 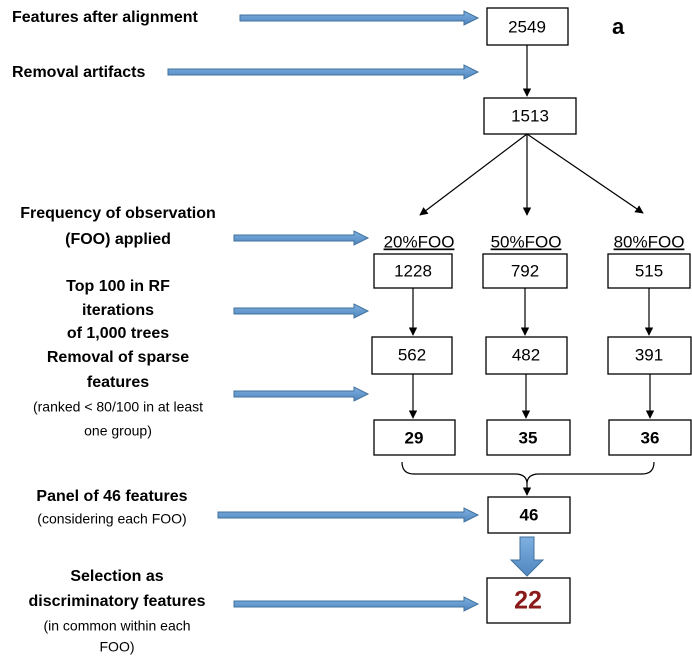 What do you see at coordinates (105, 17) in the screenshot?
I see `step-label: Features after alignment` at bounding box center [105, 17].